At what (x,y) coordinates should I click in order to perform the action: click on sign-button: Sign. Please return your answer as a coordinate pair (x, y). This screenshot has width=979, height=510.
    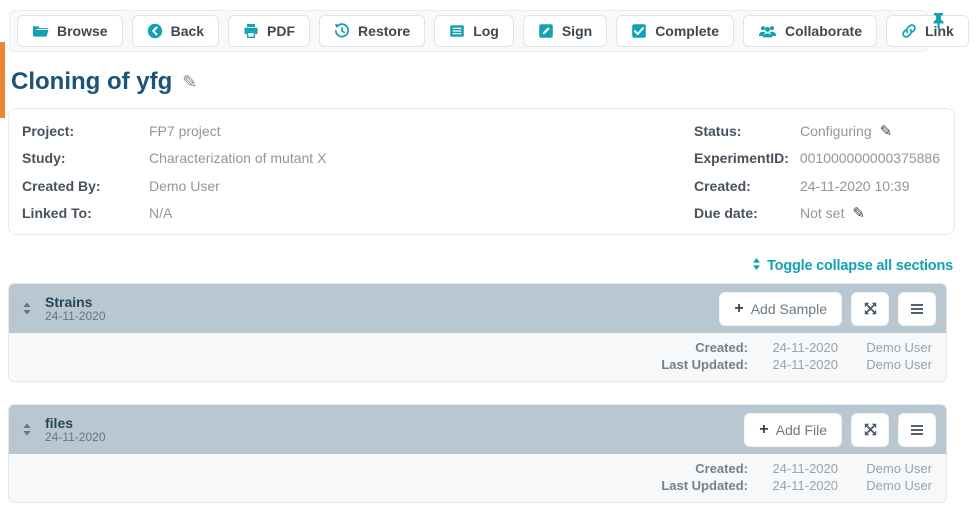
    Looking at the image, I should click on (565, 31).